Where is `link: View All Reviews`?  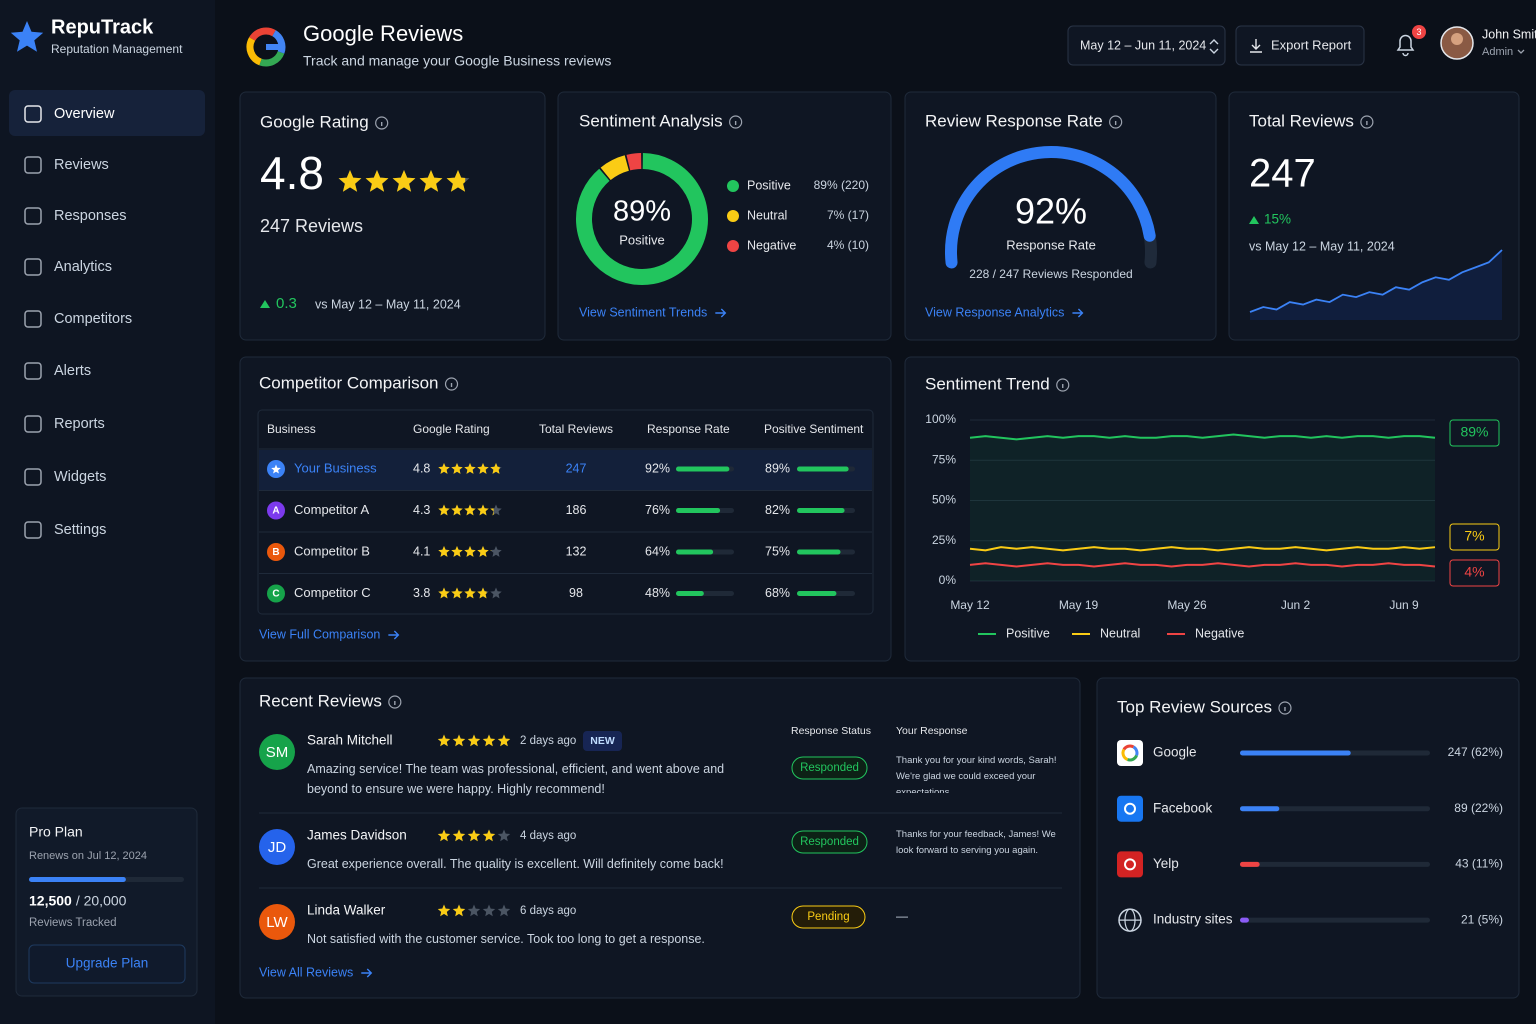 link: View All Reviews is located at coordinates (306, 972).